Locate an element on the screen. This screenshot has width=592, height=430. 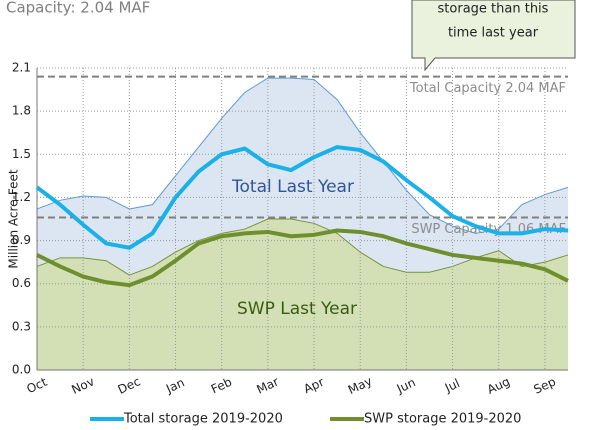
x-tick-label: Dec is located at coordinates (129, 385).